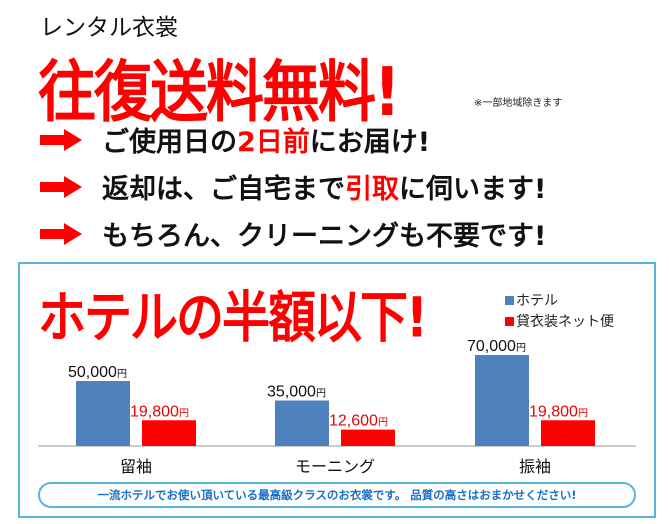 This screenshot has height=524, width=669. What do you see at coordinates (535, 466) in the screenshot?
I see `category-label: 振袖` at bounding box center [535, 466].